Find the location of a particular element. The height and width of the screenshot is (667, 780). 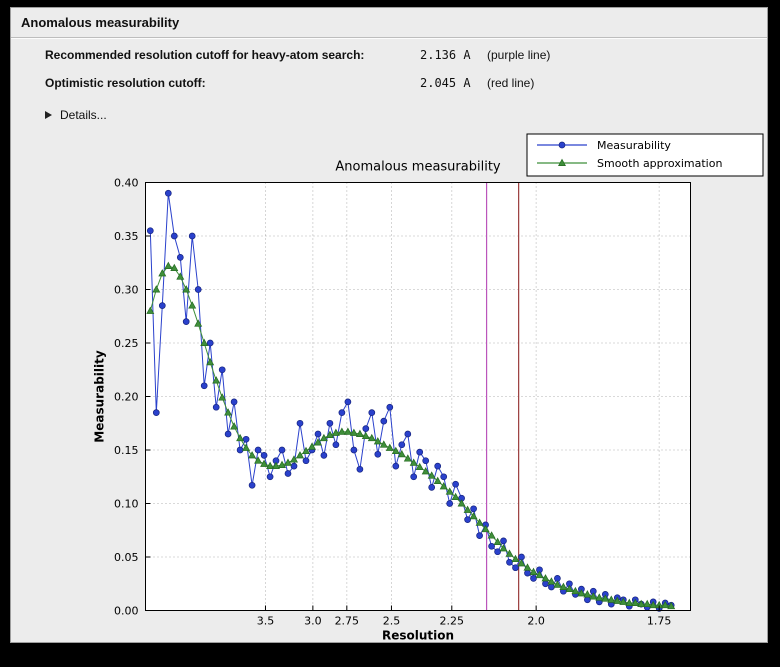

y-tick-label: 0.35 is located at coordinates (126, 236).